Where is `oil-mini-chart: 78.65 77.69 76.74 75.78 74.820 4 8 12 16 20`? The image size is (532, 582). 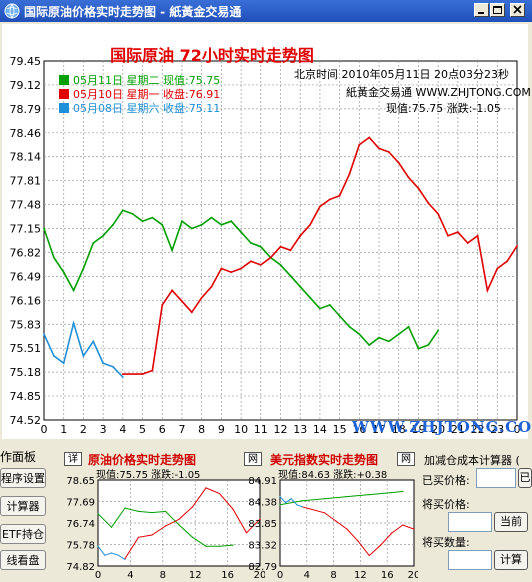
oil-mini-chart: 78.65 77.69 76.74 75.78 74.820 4 8 12 16 20 is located at coordinates (165, 528).